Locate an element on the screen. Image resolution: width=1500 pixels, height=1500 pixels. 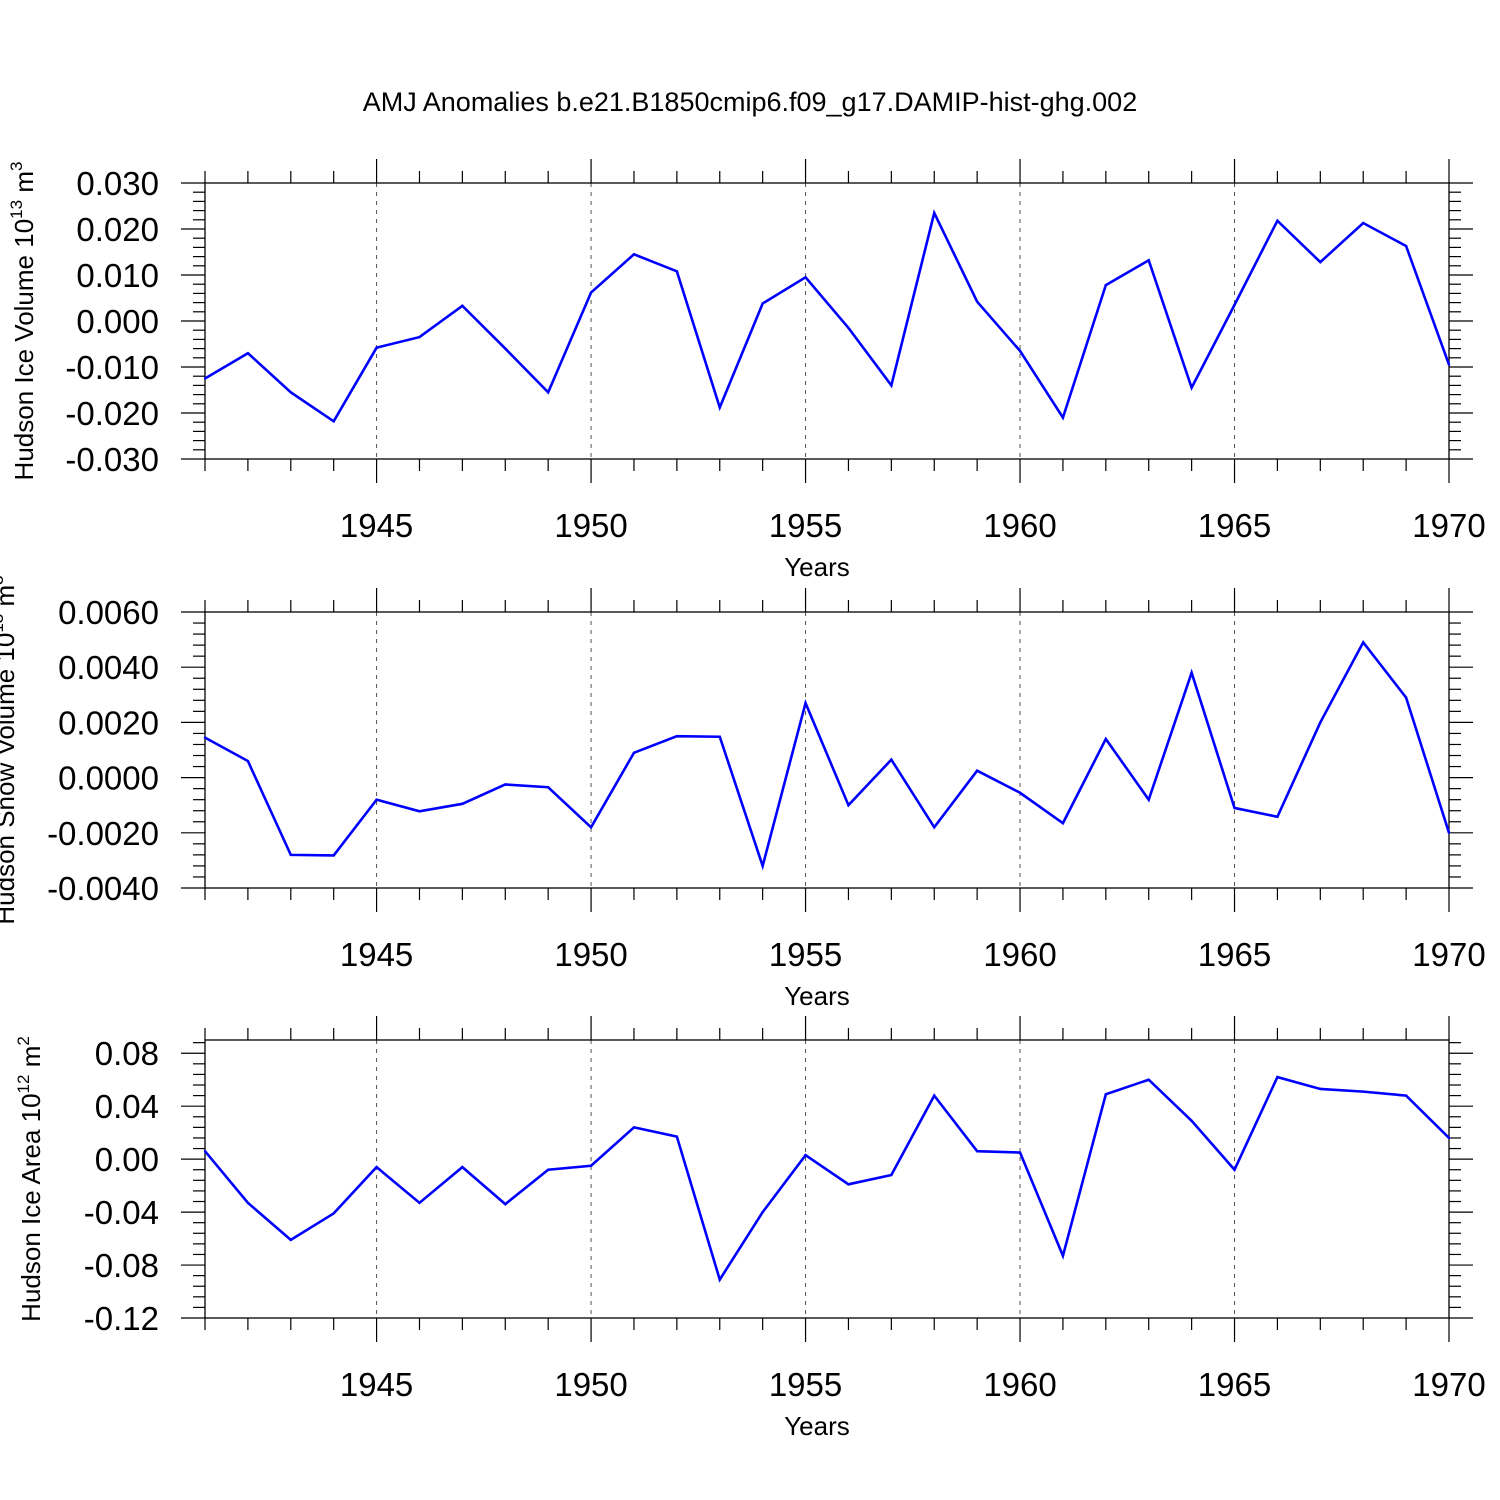
y-tick-label: -0.12 is located at coordinates (121, 1318).